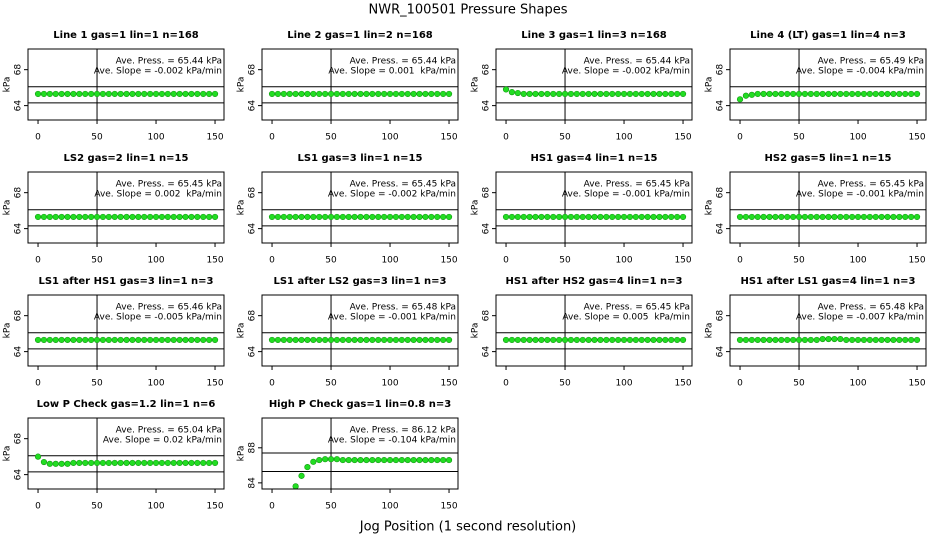  Describe the element at coordinates (392, 72) in the screenshot. I see `annotation: Ave. Slope = 0.001 kPa/min` at that location.